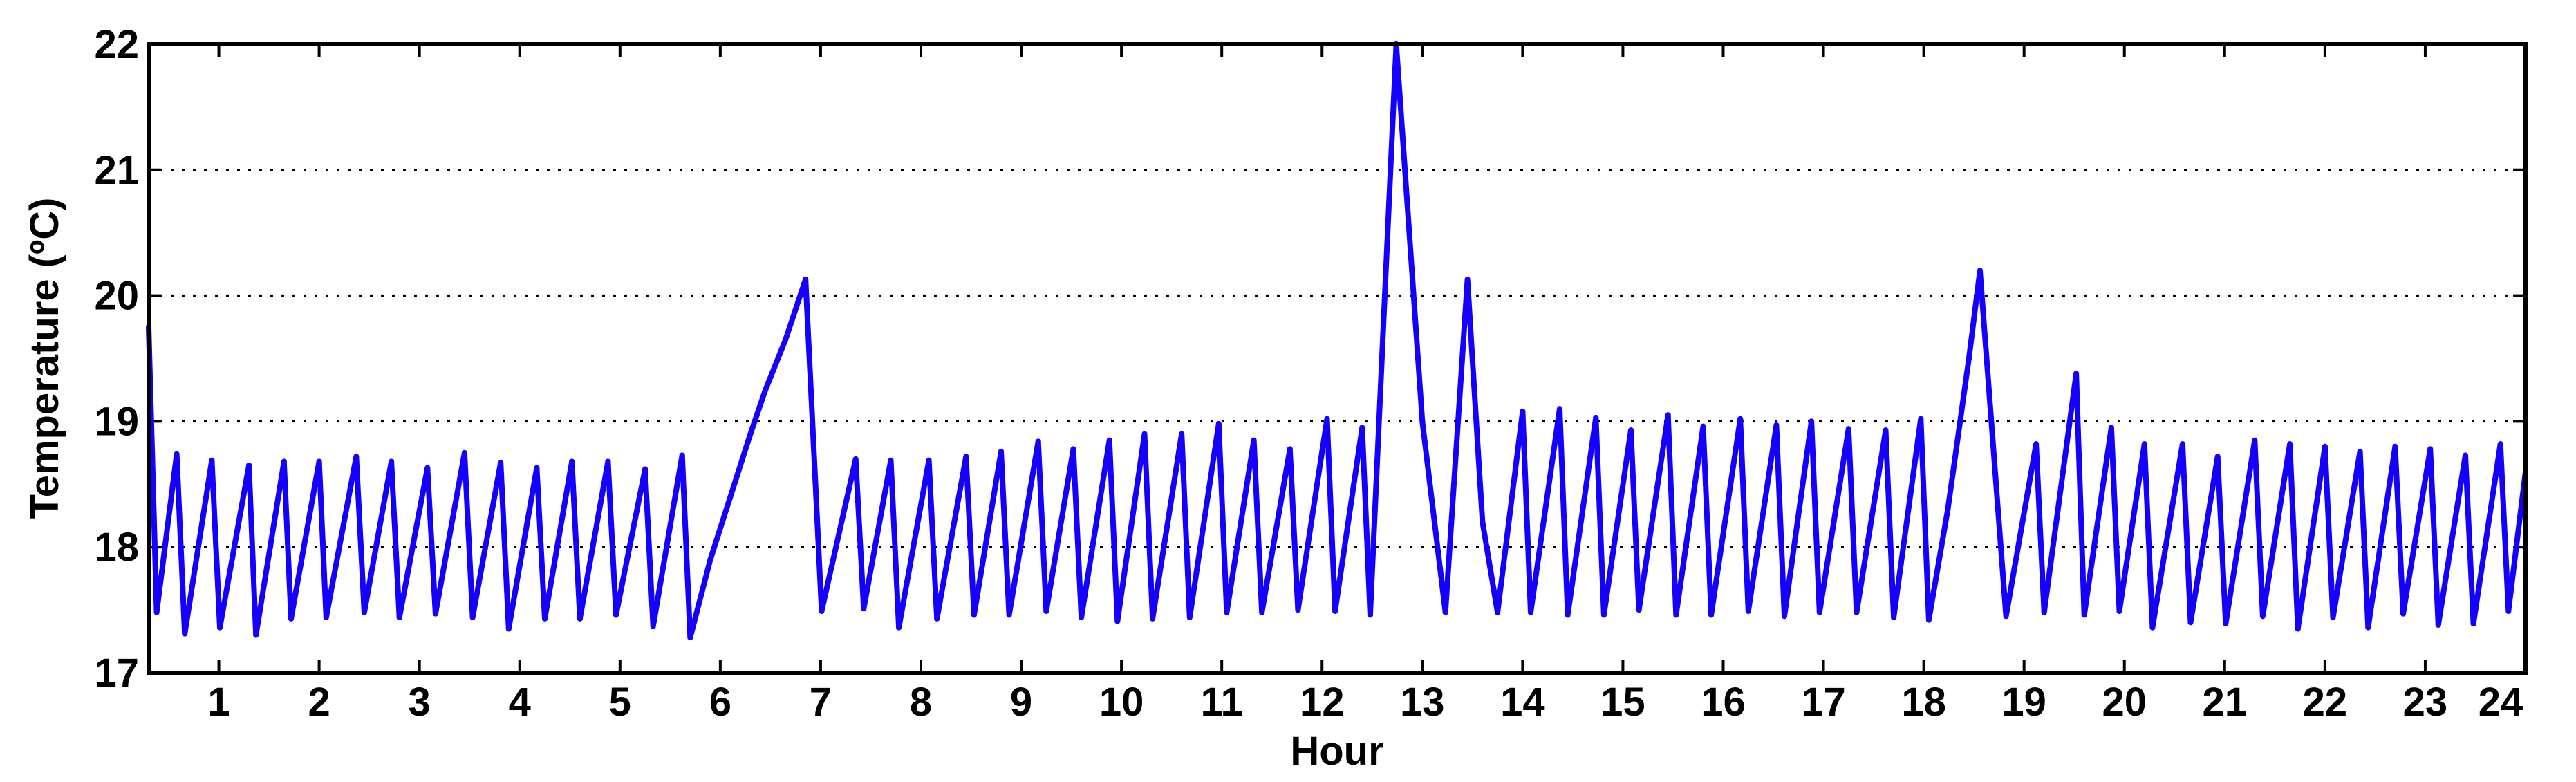 The width and height of the screenshot is (2576, 782). I want to click on x-tick-label-2: 2, so click(319, 702).